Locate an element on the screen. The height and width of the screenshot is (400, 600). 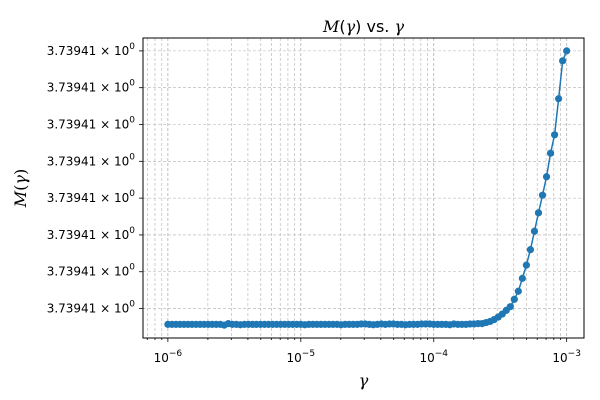
x-tick-label: 10⁻⁴ is located at coordinates (433, 357).